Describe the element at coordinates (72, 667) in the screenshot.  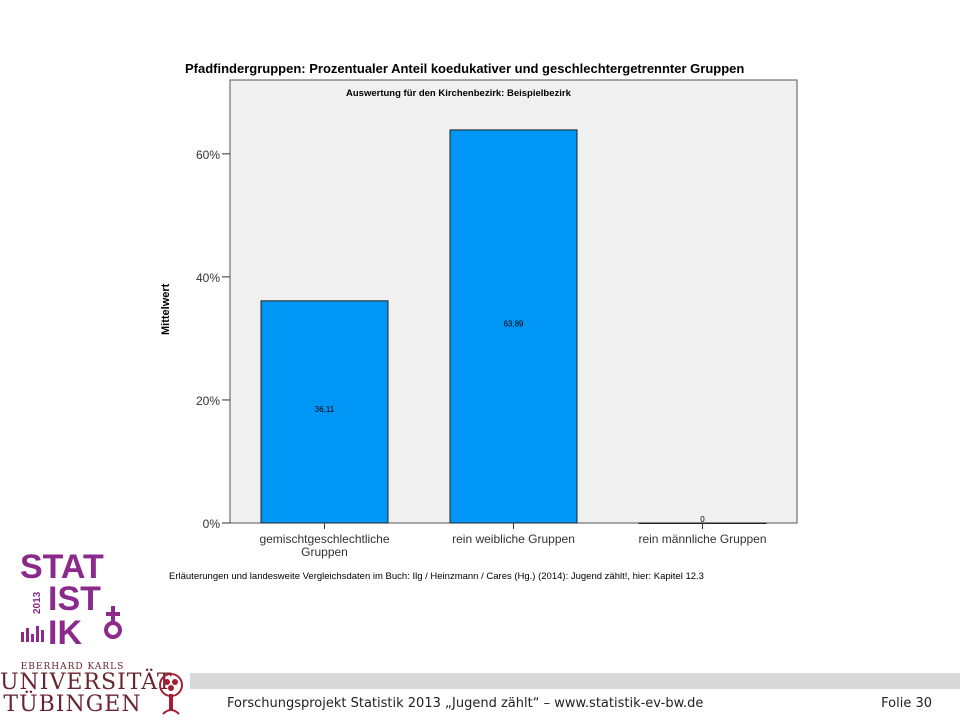
I see `university-line-1: EBERHARD KARLS` at that location.